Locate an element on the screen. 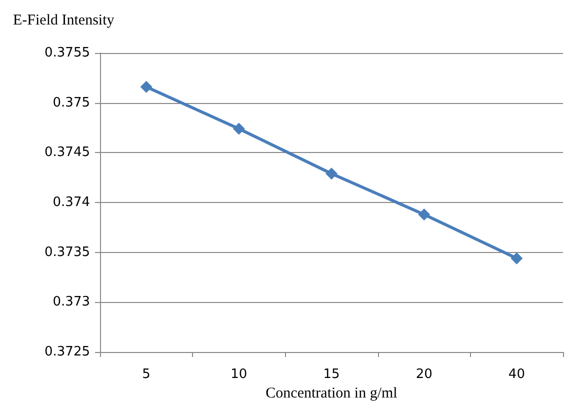 The height and width of the screenshot is (407, 565). chart-title: E-Field Intensity is located at coordinates (64, 20).